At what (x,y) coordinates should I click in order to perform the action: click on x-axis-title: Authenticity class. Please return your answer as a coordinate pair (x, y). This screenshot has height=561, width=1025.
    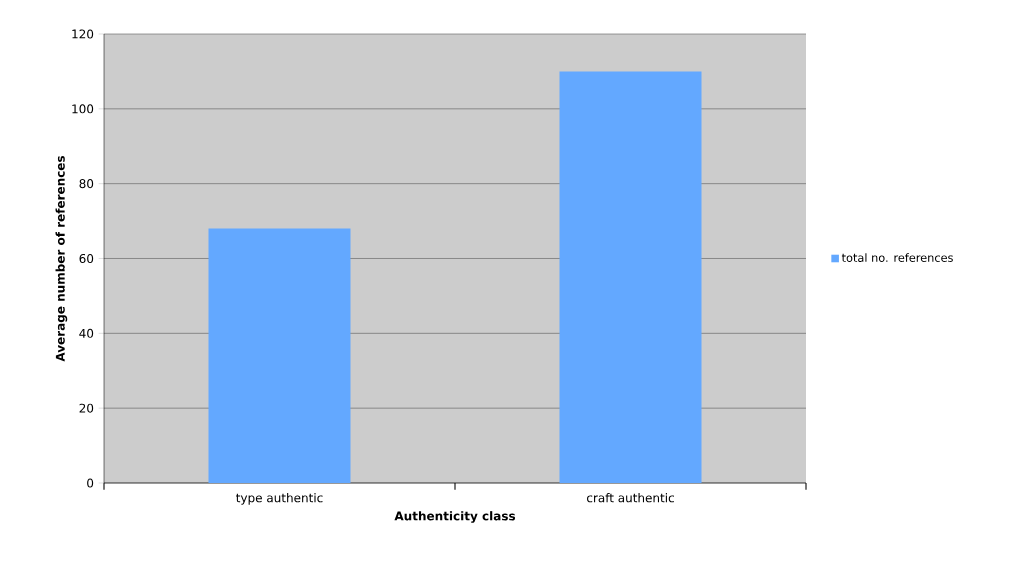
    Looking at the image, I should click on (455, 517).